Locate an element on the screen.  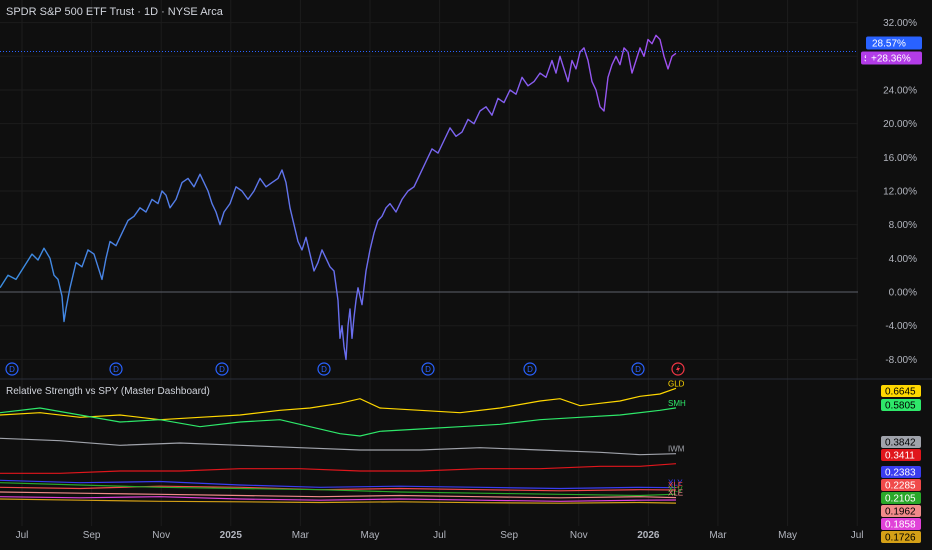
rs-series-line-xlv is located at coordinates (338, 489).